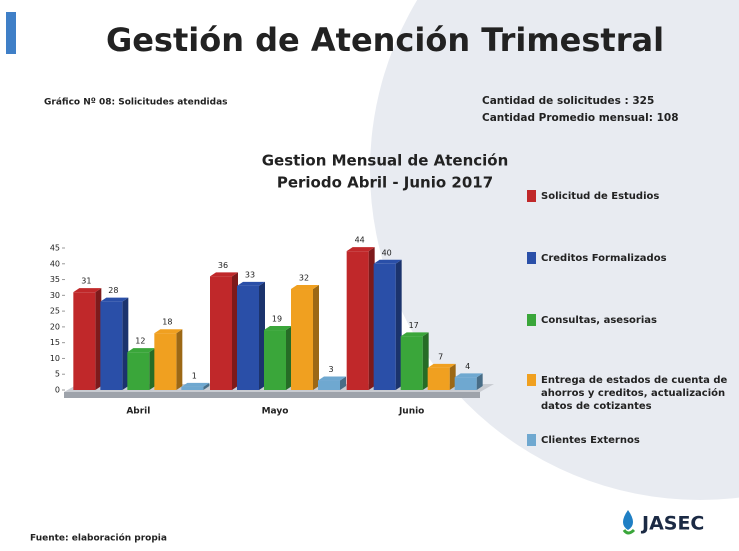  What do you see at coordinates (113, 290) in the screenshot?
I see `data-label: 28` at bounding box center [113, 290].